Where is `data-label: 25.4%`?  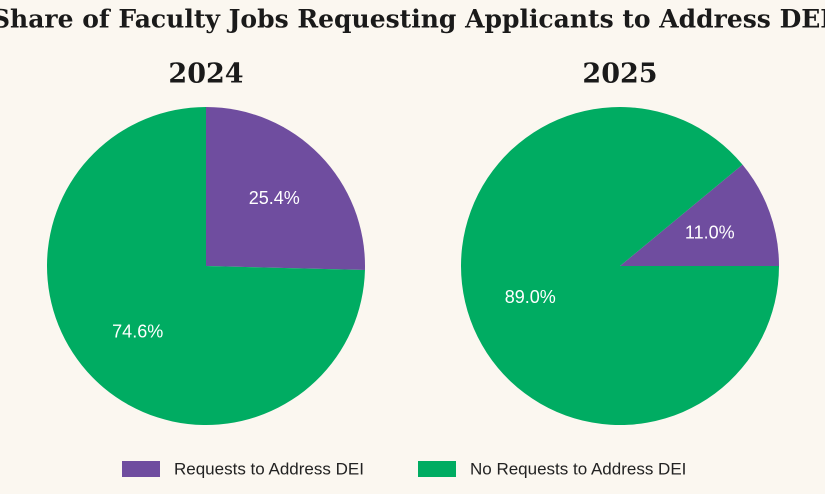
data-label: 25.4% is located at coordinates (274, 198).